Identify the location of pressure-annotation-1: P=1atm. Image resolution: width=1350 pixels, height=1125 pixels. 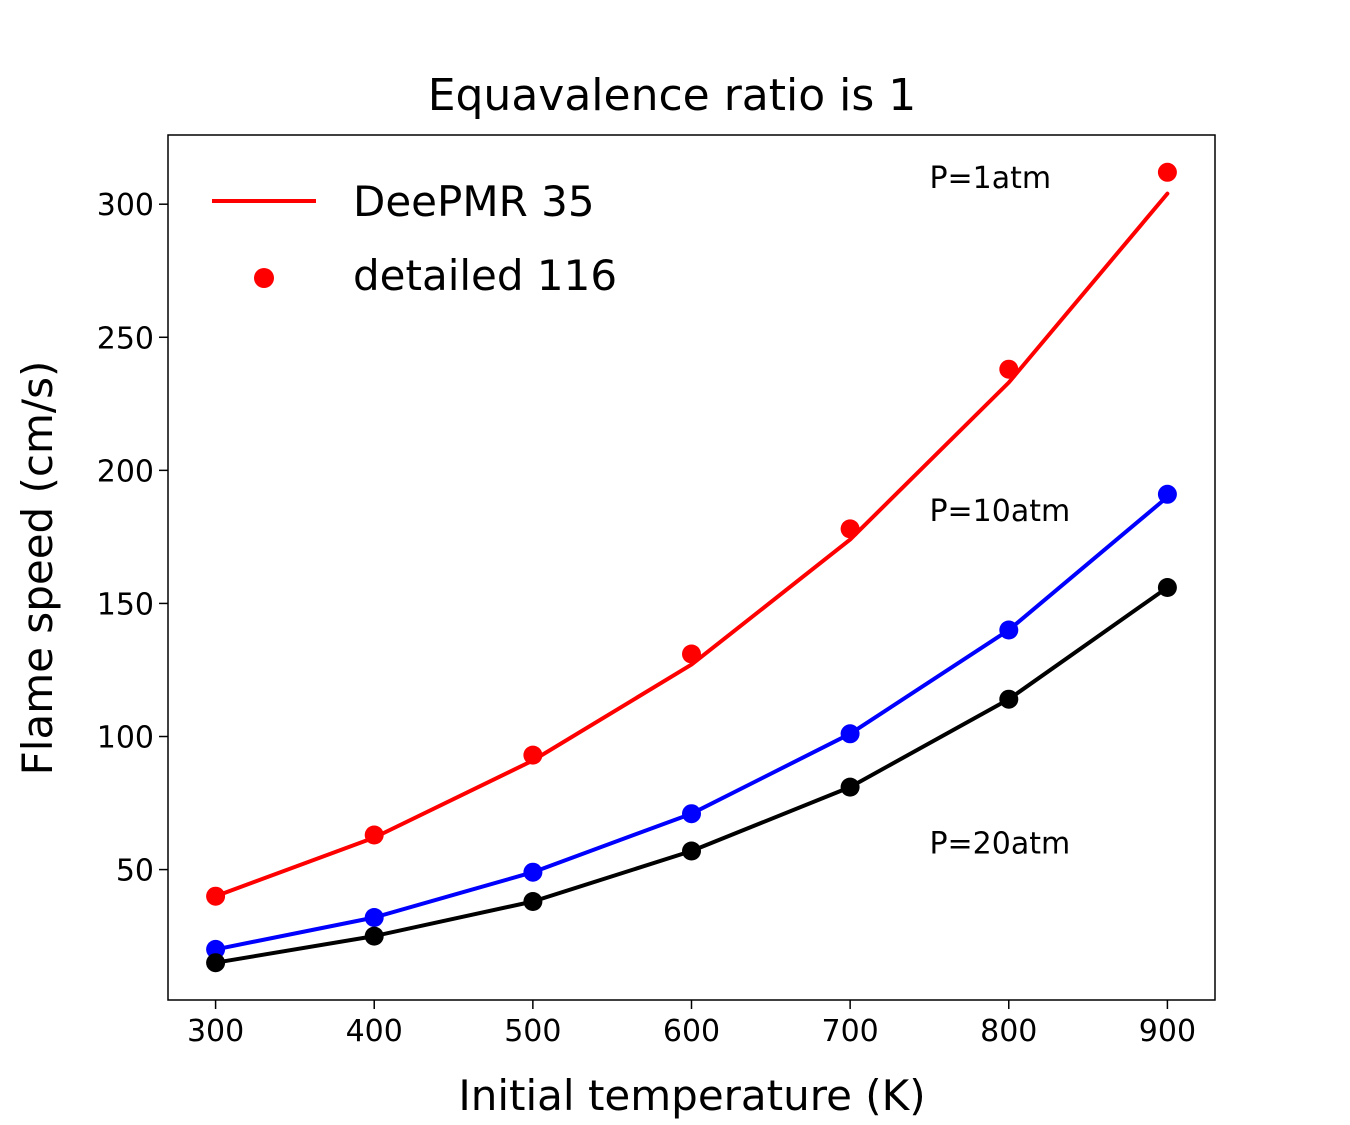
(990, 178).